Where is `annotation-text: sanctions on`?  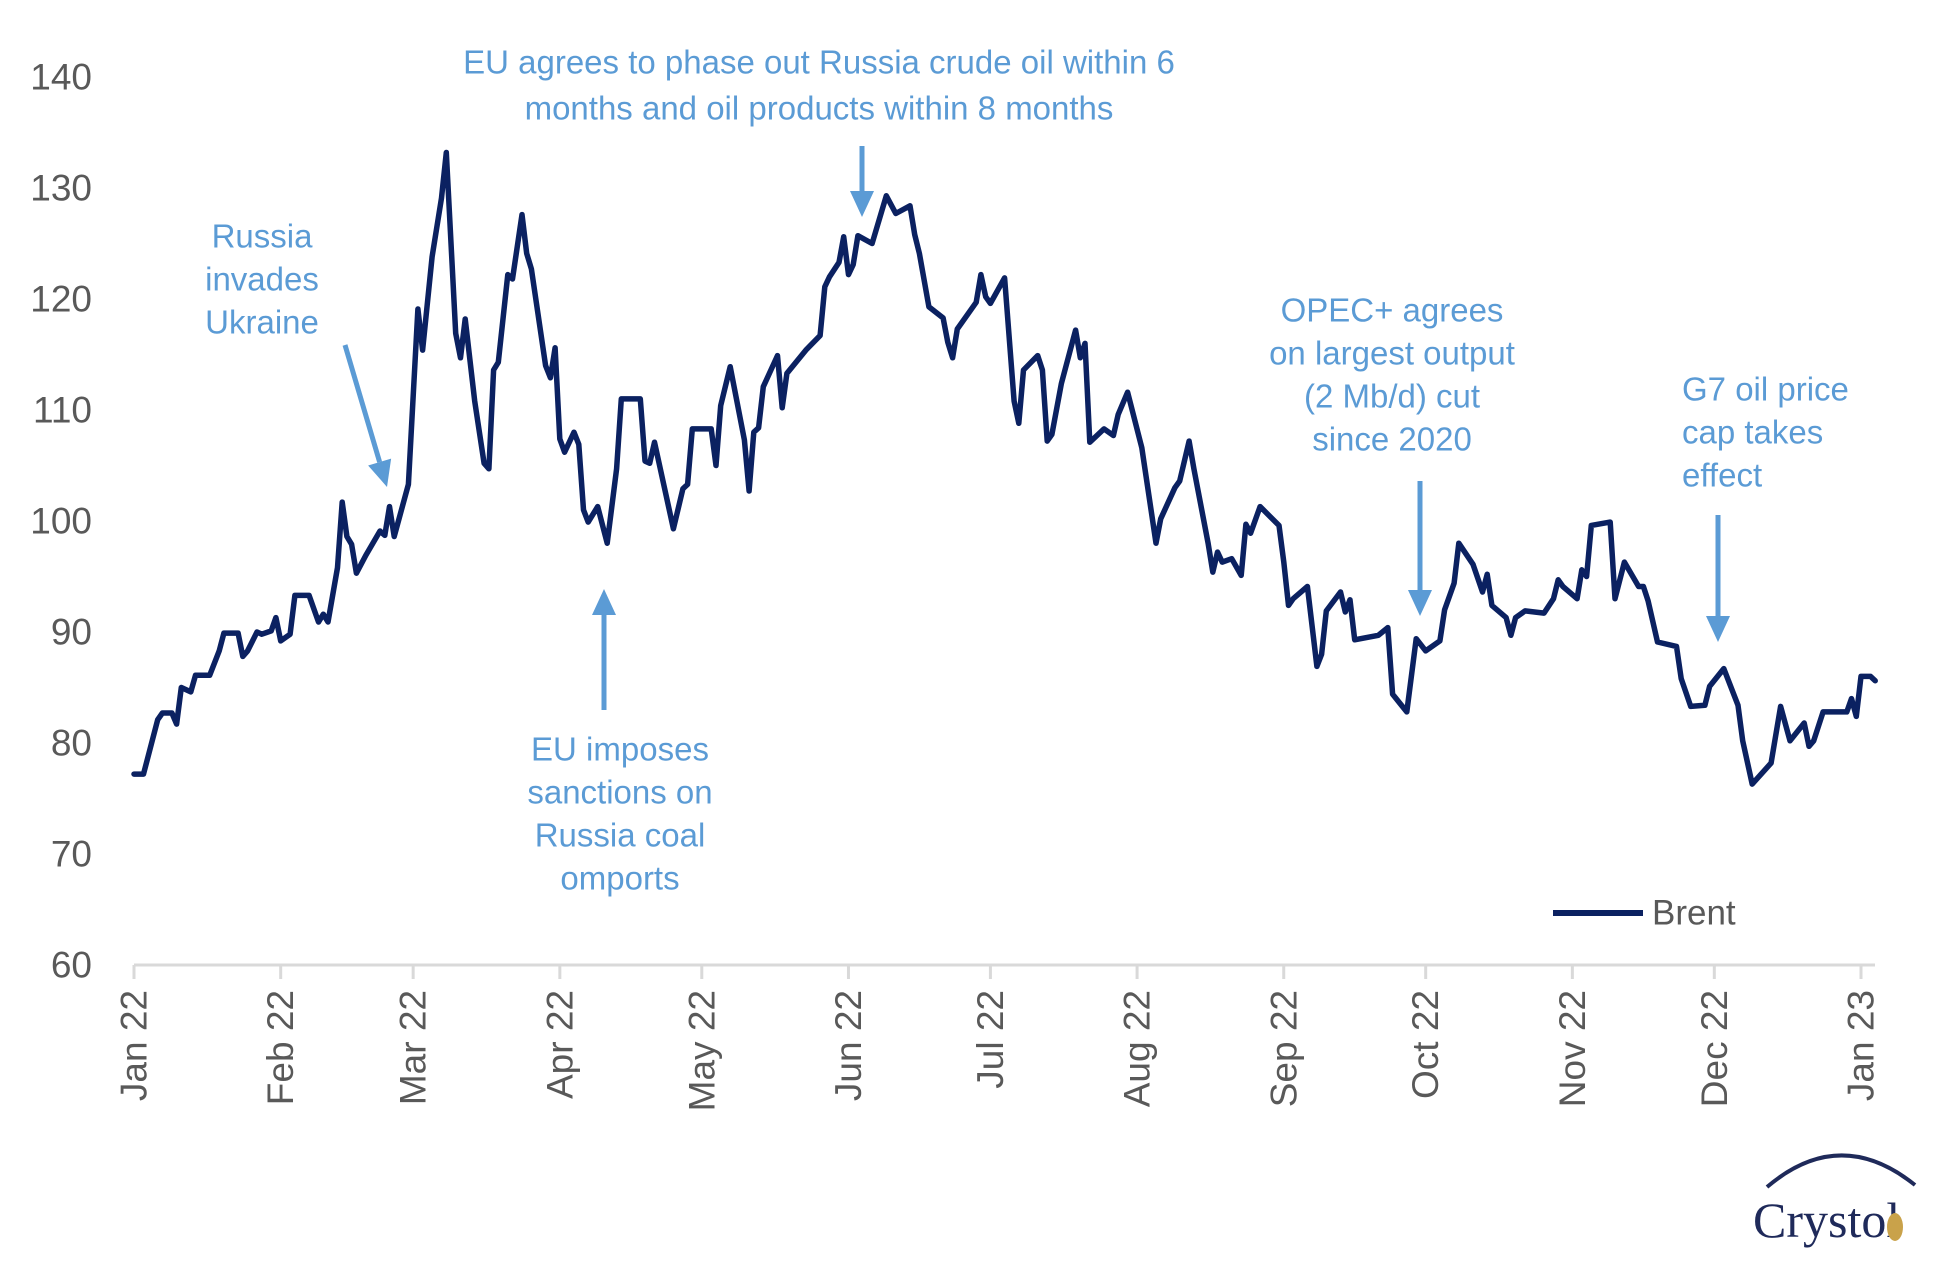
annotation-text: sanctions on is located at coordinates (619, 792).